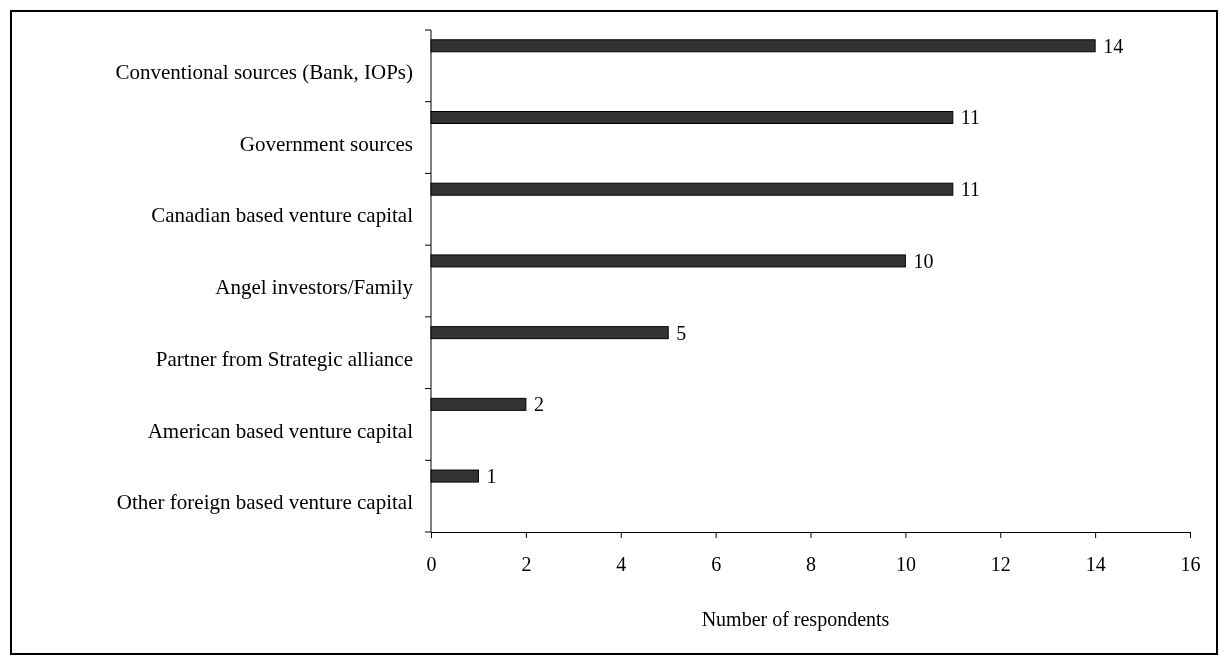 This screenshot has width=1220, height=657. I want to click on y-tick-label: American based venture capital, so click(280, 430).